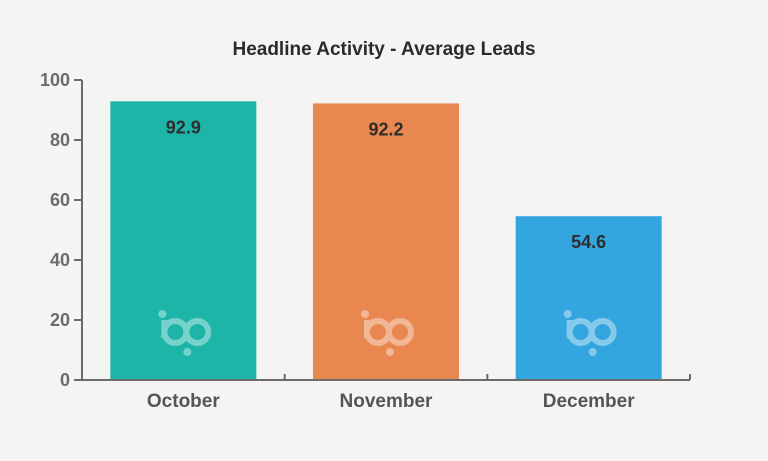  I want to click on y-tick-label: 0, so click(65, 380).